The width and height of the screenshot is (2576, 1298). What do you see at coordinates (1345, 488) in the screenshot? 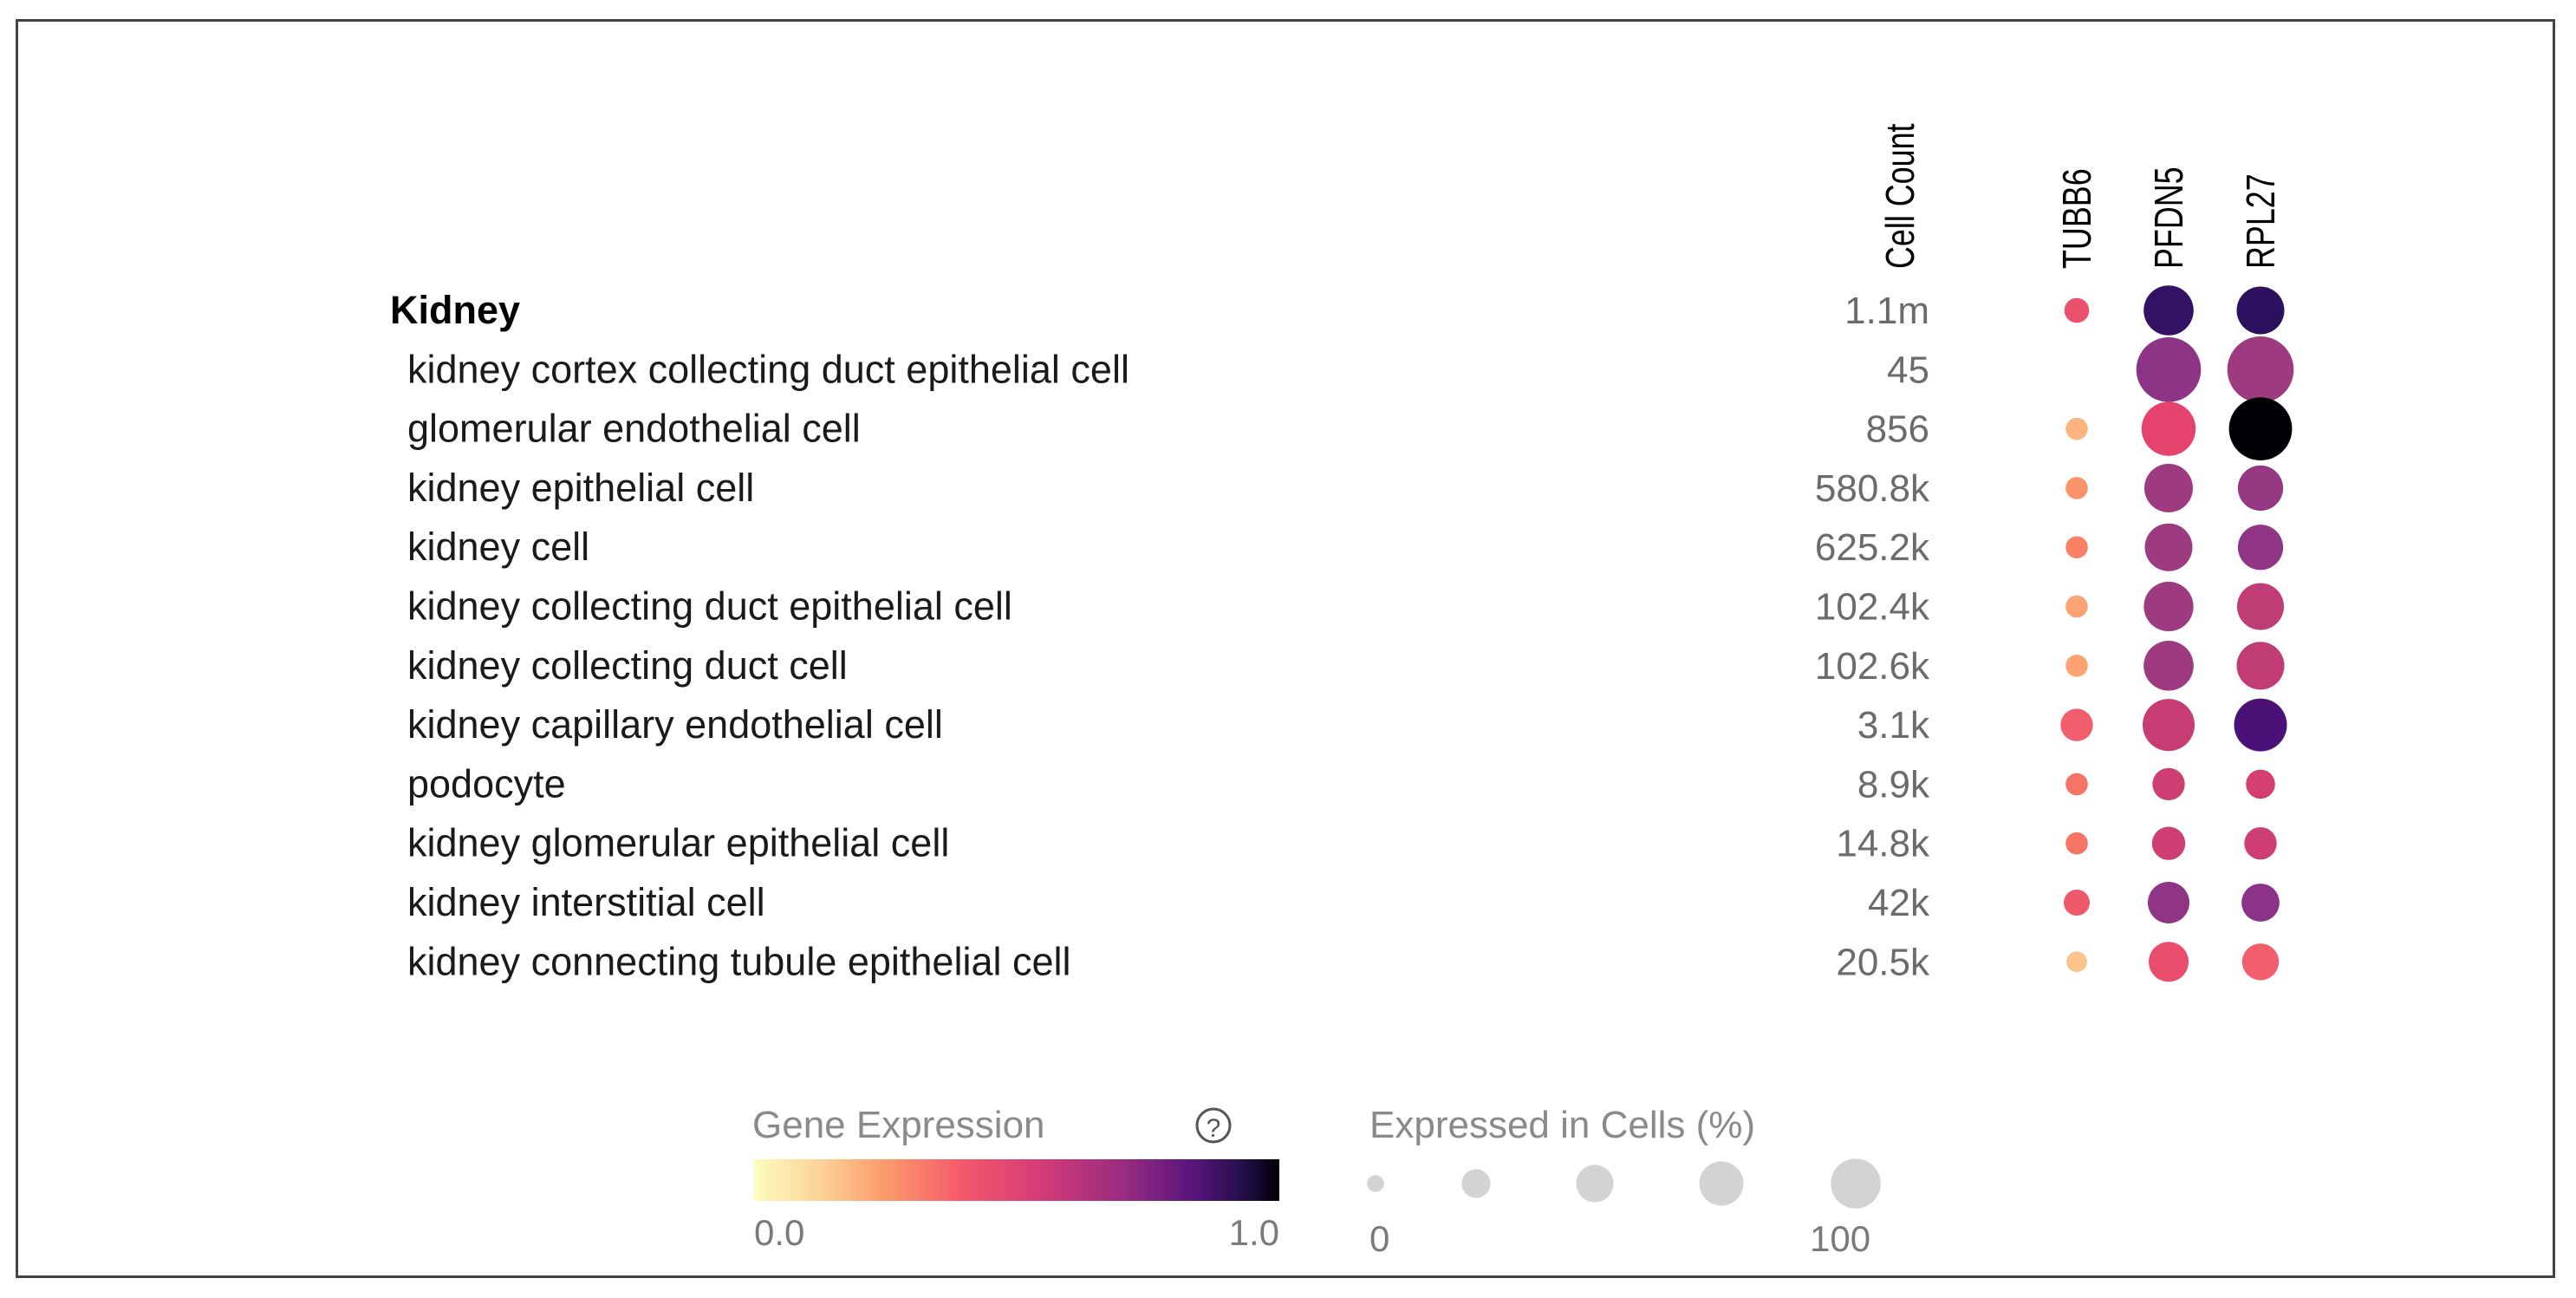
I see `cell-type-row: kidney epithelial cell 580.8k` at bounding box center [1345, 488].